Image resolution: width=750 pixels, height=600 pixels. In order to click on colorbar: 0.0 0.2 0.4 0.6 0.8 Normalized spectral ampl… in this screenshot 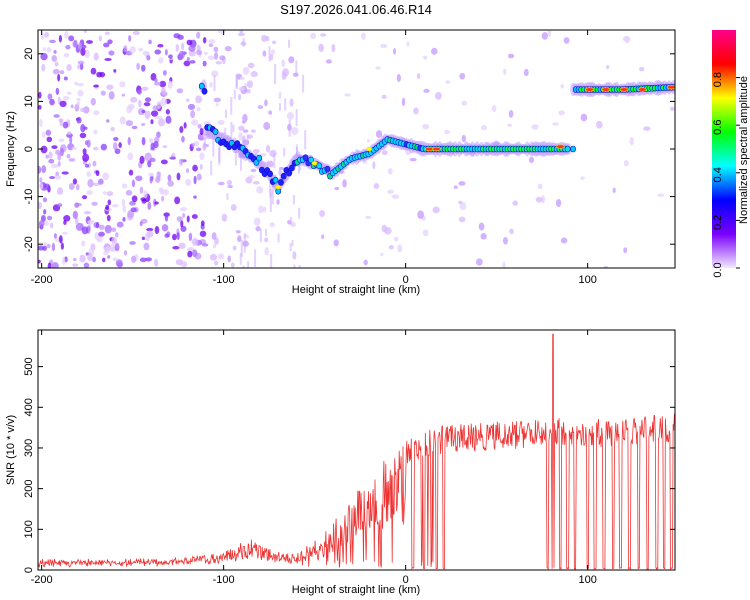, I will do `click(731, 154)`.